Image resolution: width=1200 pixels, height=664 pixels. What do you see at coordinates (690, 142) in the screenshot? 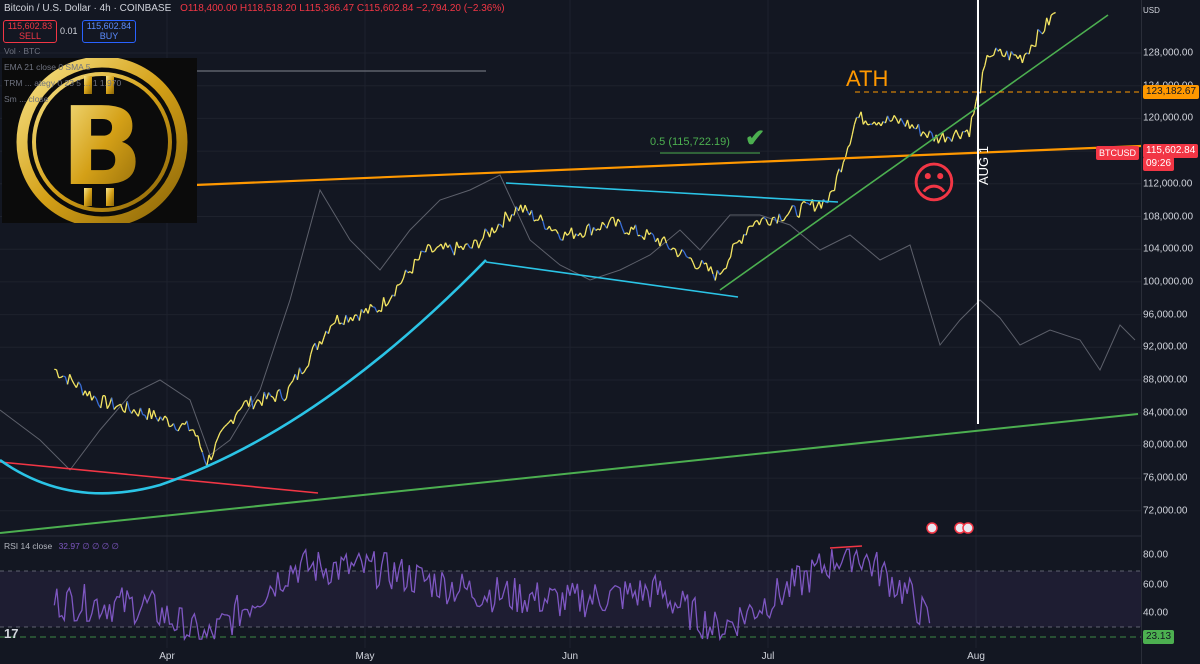
I see `fib-label: 0.5 (115,722.19)` at bounding box center [690, 142].